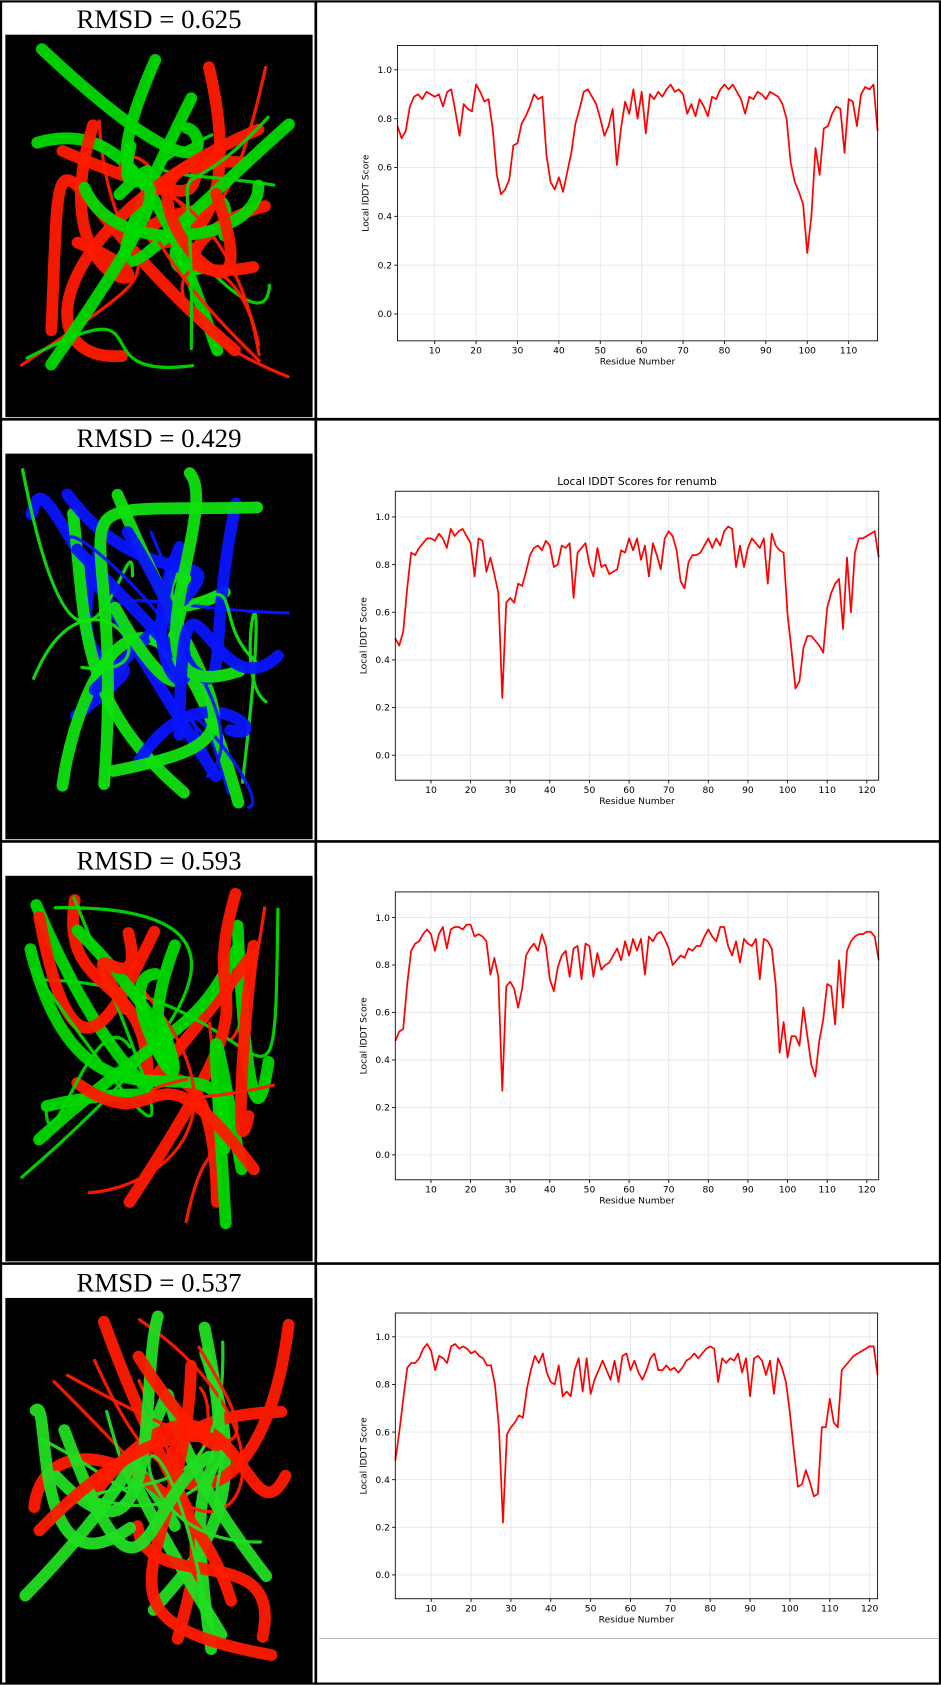 This screenshot has height=1685, width=941. I want to click on rmsd-label: RMSD = 0.593, so click(158, 860).